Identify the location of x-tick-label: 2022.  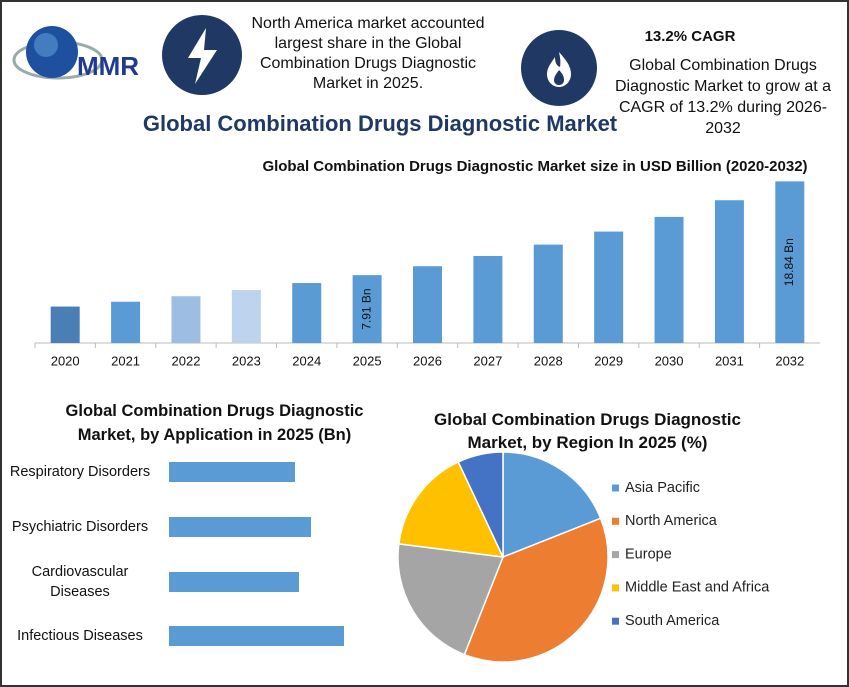
(186, 360).